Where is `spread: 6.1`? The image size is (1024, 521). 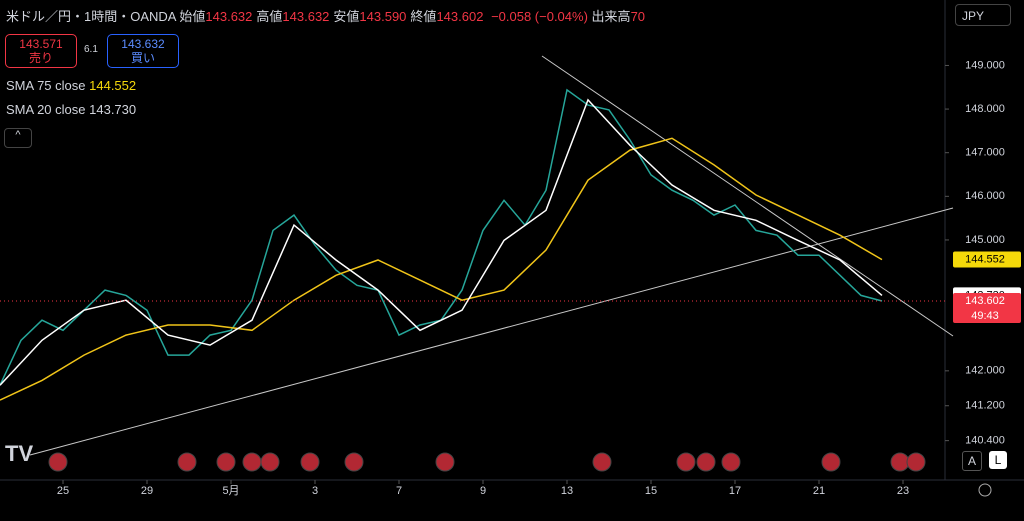
spread: 6.1 is located at coordinates (91, 49).